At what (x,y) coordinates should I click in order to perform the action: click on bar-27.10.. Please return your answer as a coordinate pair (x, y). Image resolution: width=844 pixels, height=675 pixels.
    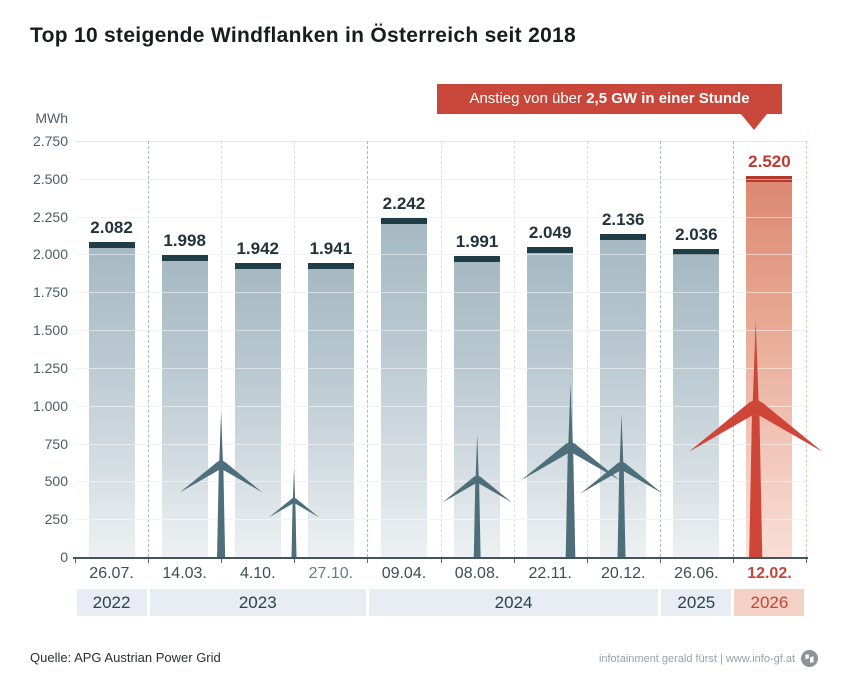
    Looking at the image, I should click on (330, 410).